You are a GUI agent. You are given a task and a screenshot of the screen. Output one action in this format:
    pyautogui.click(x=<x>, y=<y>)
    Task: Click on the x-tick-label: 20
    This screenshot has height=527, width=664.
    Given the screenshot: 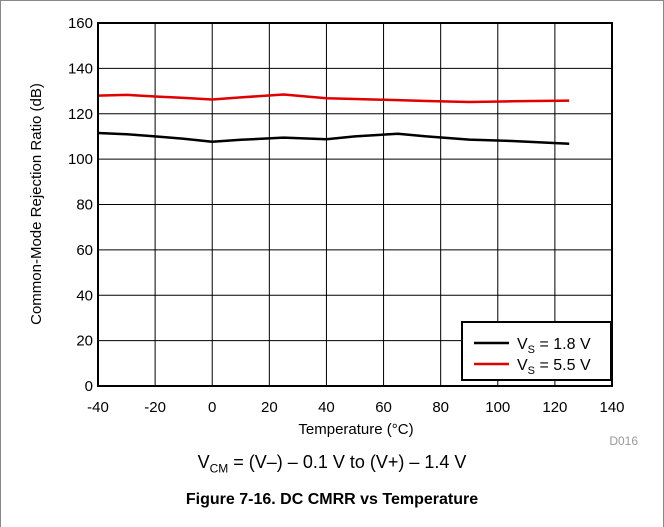 What is the action you would take?
    pyautogui.click(x=269, y=407)
    